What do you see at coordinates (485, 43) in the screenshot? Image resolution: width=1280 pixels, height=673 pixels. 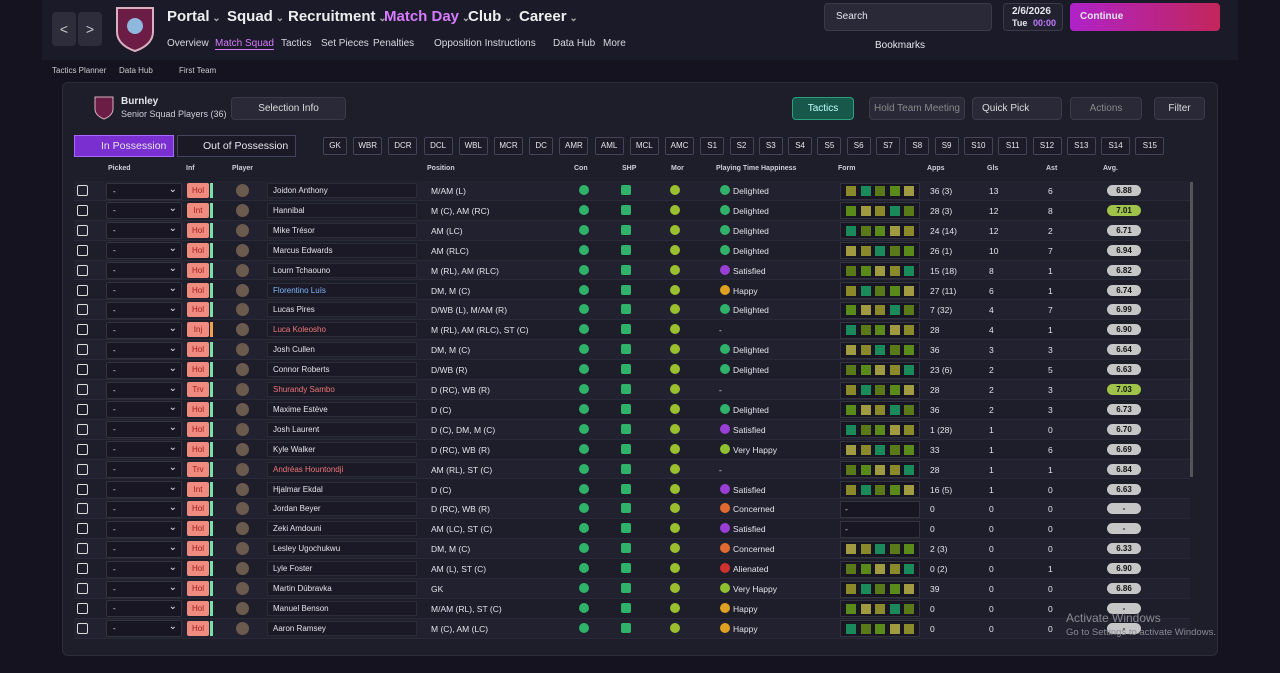 I see `sub-nav-item: Opposition Instructions` at bounding box center [485, 43].